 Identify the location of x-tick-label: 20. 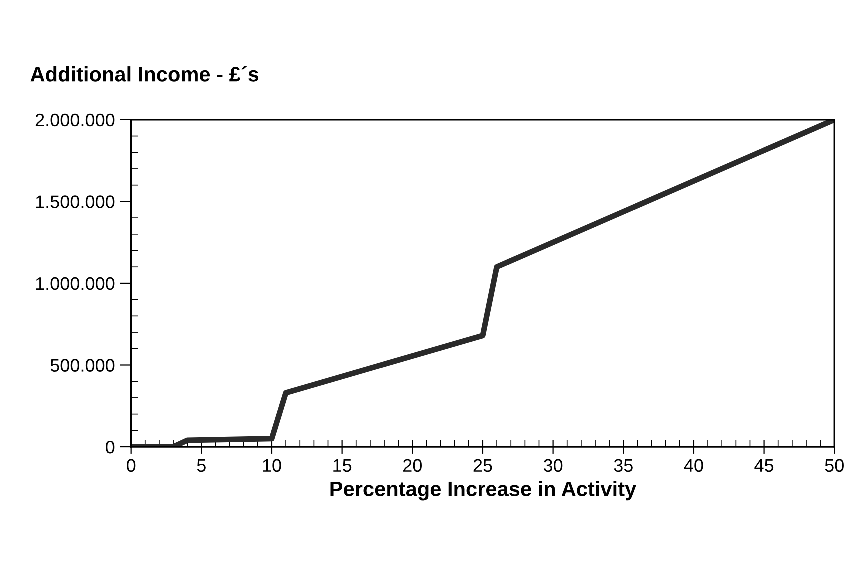
(413, 465).